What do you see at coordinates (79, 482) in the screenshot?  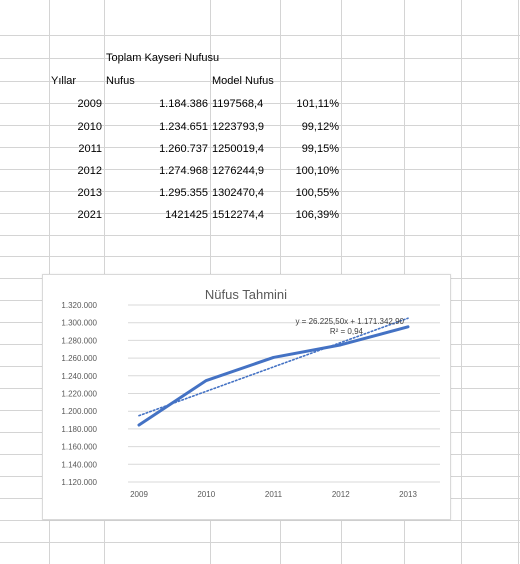 I see `y-tick-label: 1.120.000` at bounding box center [79, 482].